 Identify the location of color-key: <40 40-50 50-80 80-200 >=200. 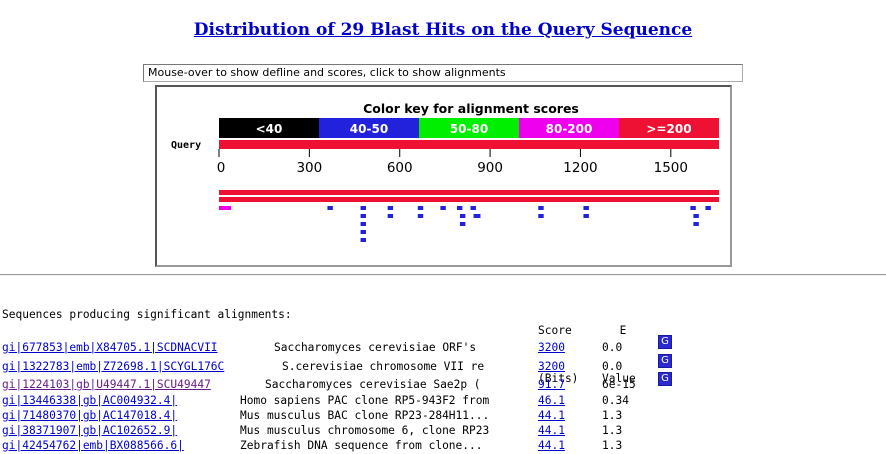
(469, 128).